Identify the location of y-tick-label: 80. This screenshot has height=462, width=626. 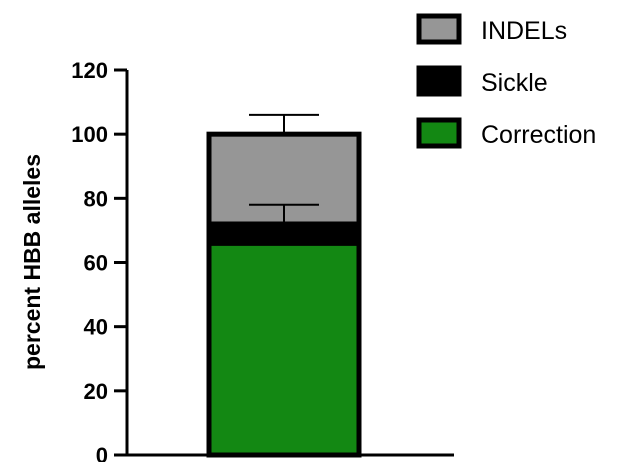
(96, 198).